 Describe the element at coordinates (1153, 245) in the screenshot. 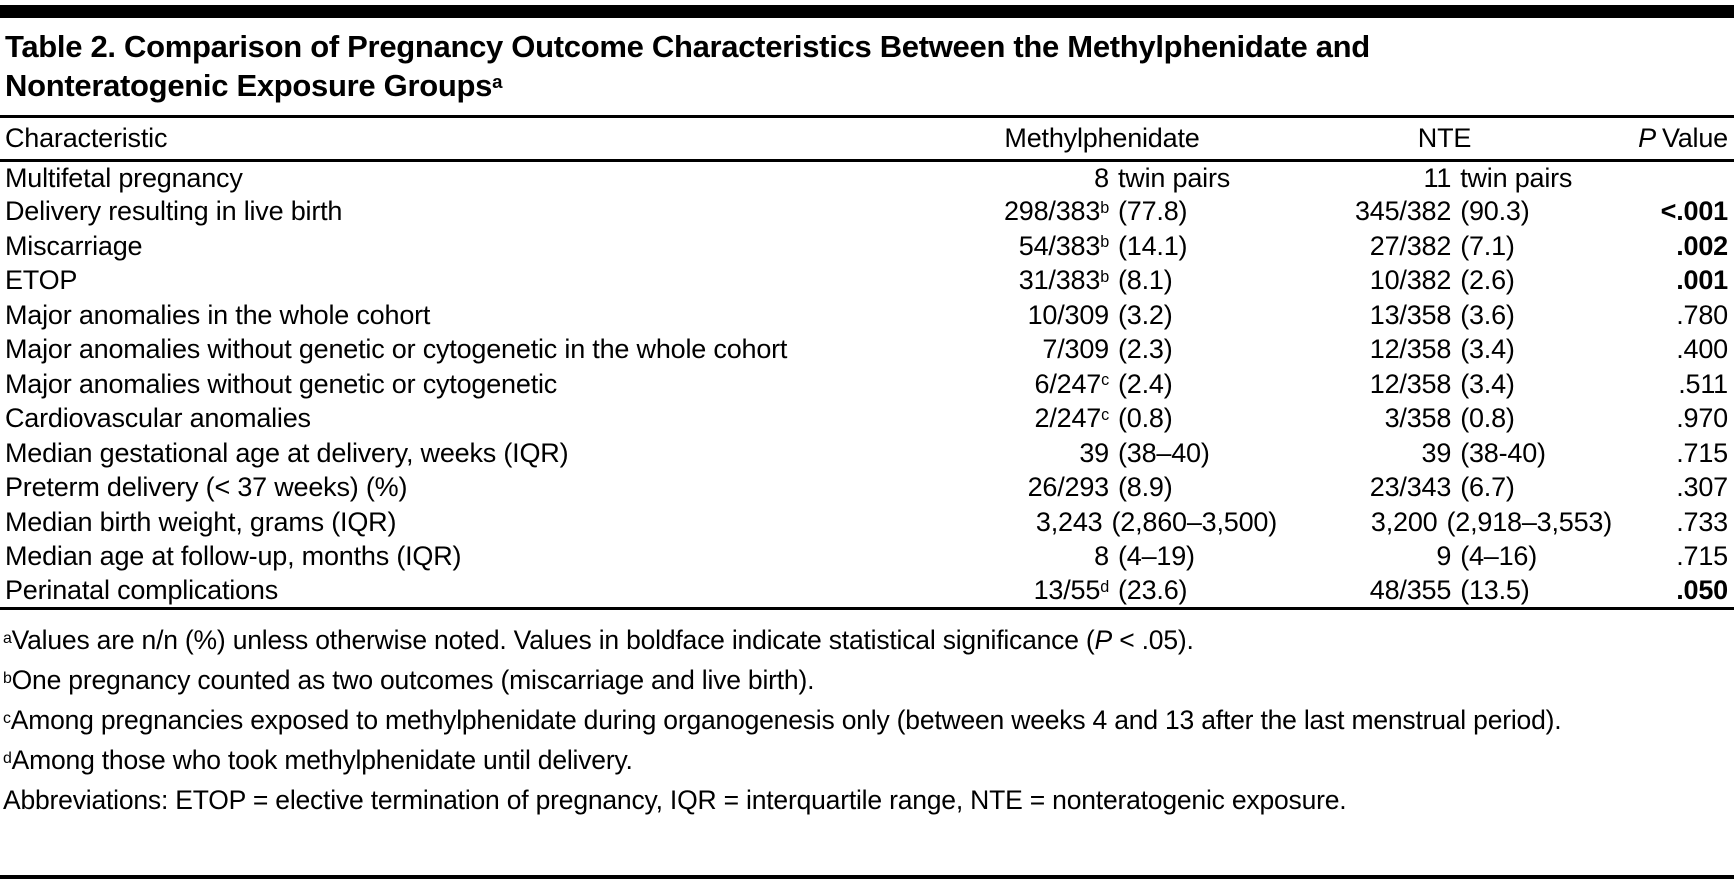

I see `value-percent: (14.1)` at that location.